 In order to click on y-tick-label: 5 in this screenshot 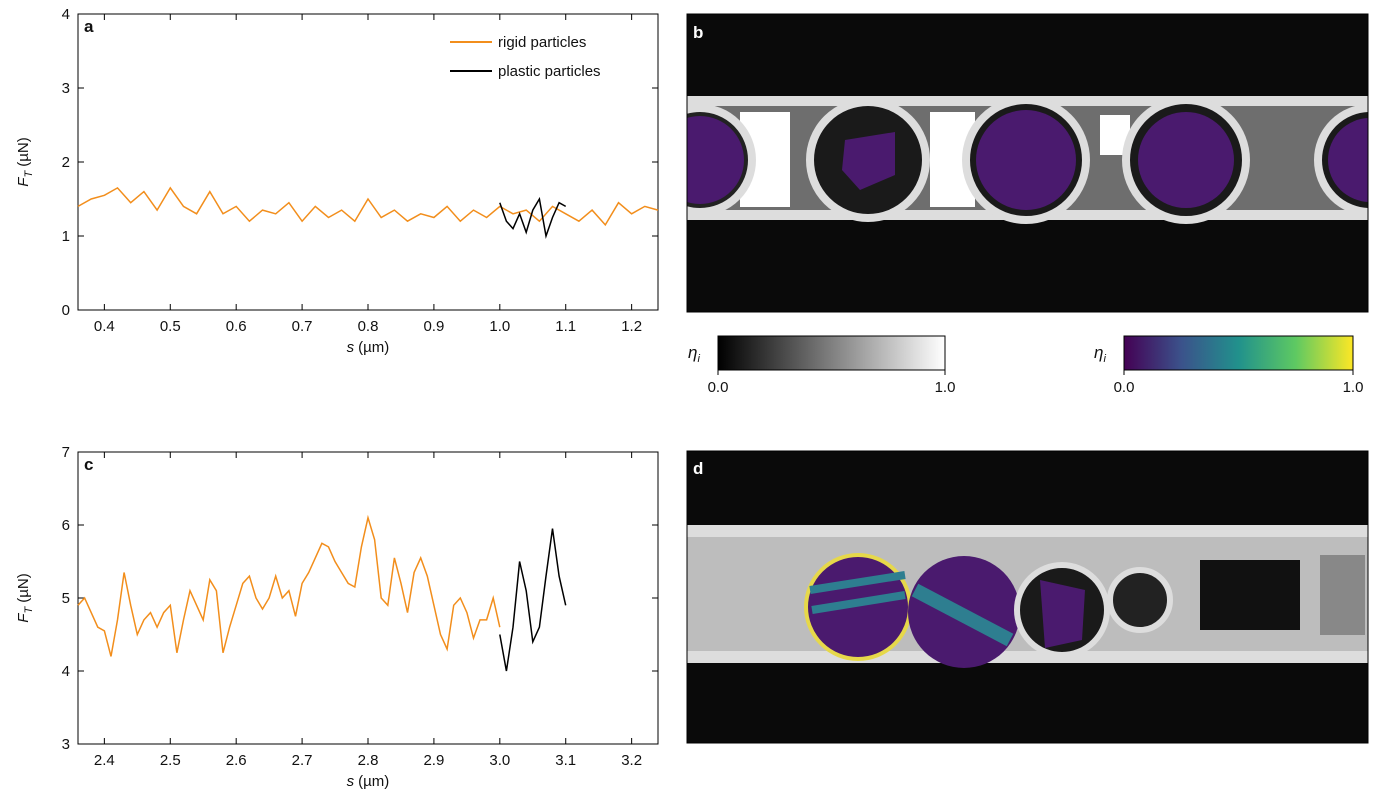, I will do `click(66, 598)`.